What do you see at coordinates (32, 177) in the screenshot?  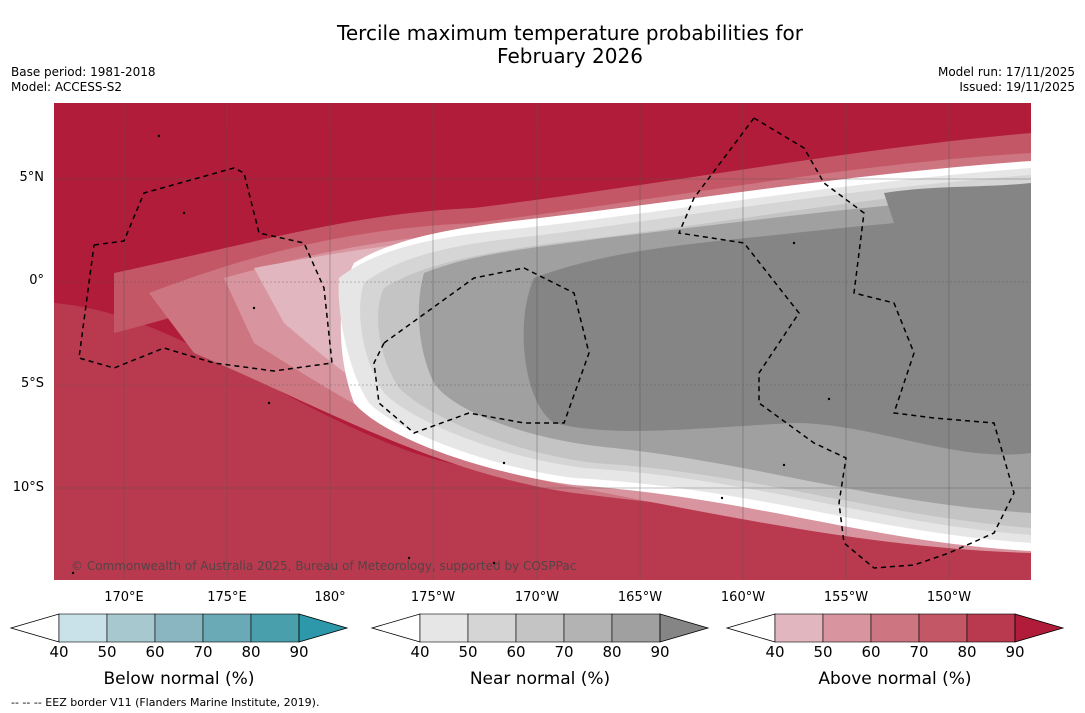 I see `lat-label: 5°N` at bounding box center [32, 177].